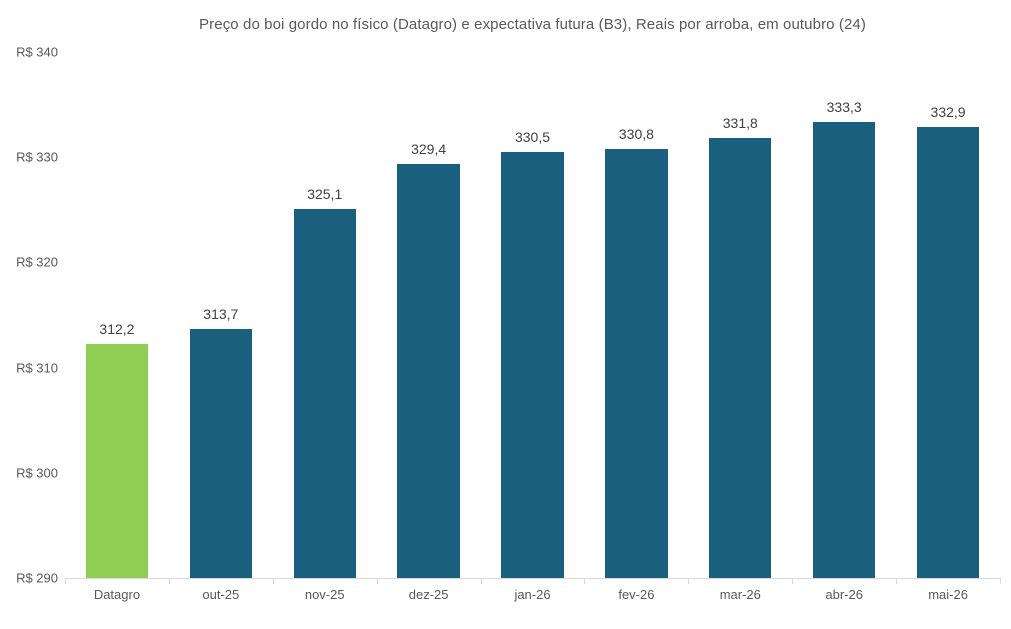 This screenshot has width=1011, height=629. What do you see at coordinates (636, 133) in the screenshot?
I see `bar-value-label: 330,8` at bounding box center [636, 133].